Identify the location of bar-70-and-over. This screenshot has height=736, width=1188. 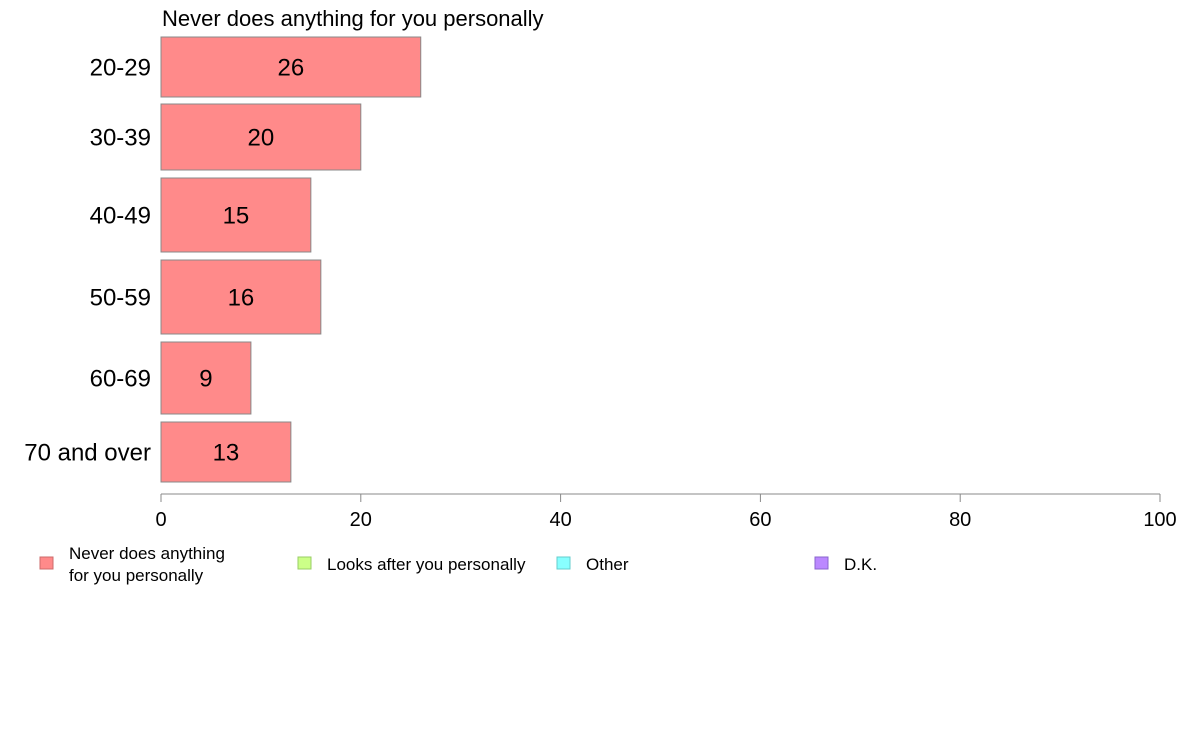
(226, 452).